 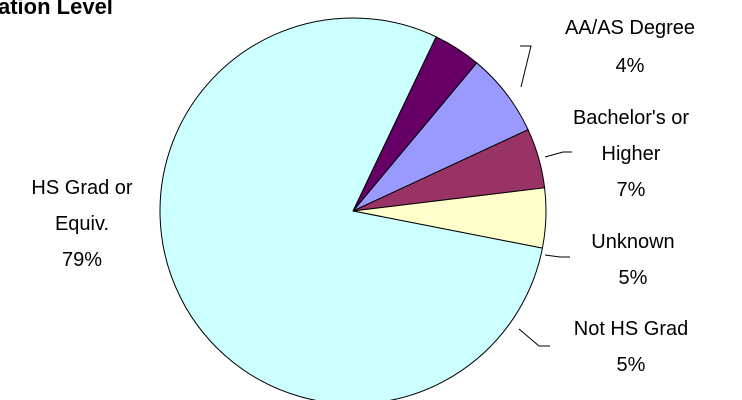 What do you see at coordinates (630, 66) in the screenshot?
I see `slice-label-line: 4%` at bounding box center [630, 66].